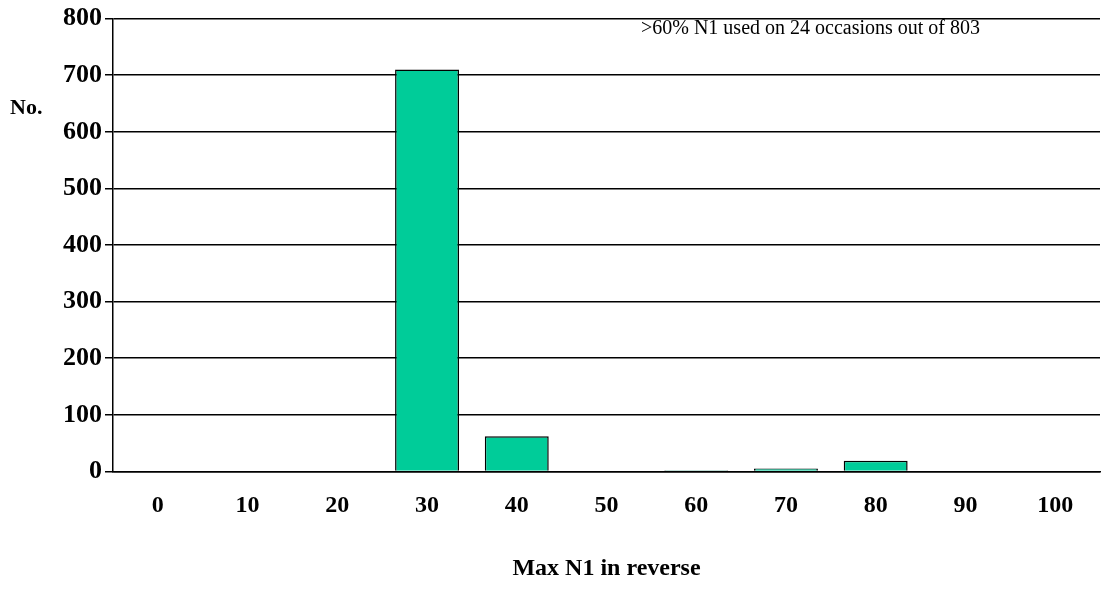 This screenshot has width=1120, height=597. I want to click on annotation: >60% N1 used on 24 occasions out of 803, so click(810, 26).